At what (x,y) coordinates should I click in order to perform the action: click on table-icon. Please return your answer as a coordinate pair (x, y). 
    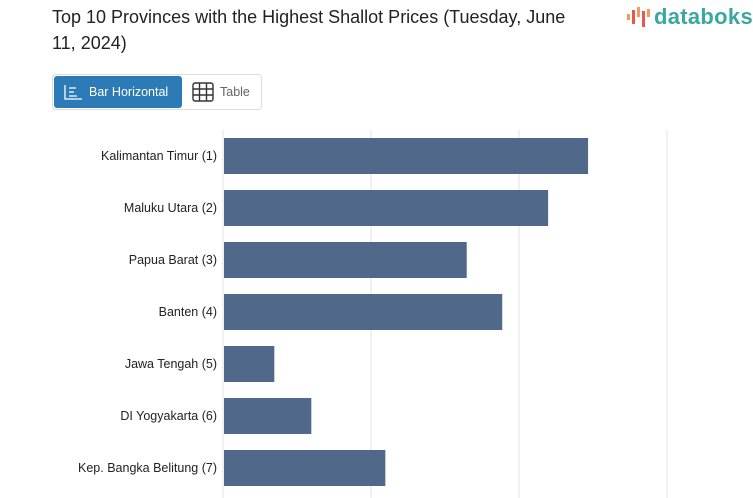
    Looking at the image, I should click on (203, 92).